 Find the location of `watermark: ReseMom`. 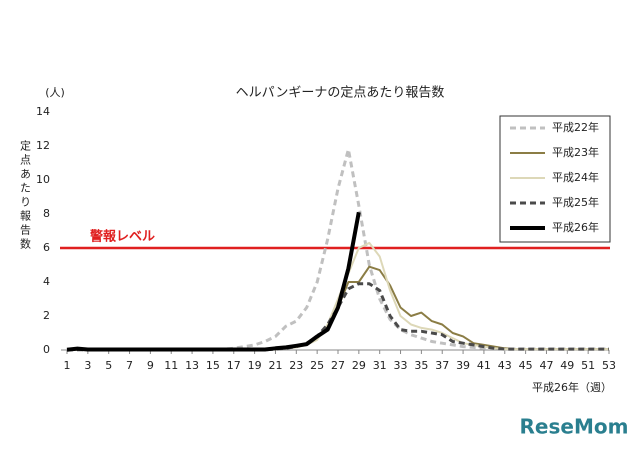

watermark: ReseMom is located at coordinates (574, 427).